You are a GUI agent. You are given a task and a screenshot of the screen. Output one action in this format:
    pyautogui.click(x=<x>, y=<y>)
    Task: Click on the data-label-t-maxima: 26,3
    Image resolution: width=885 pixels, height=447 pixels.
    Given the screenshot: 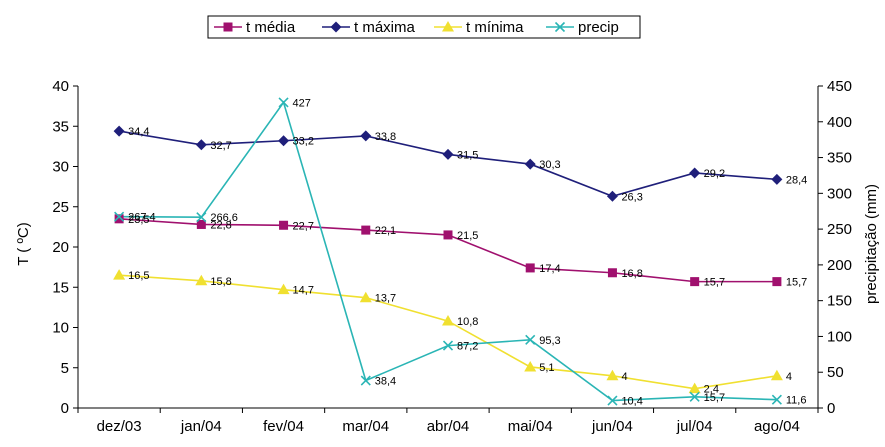 What is the action you would take?
    pyautogui.click(x=631, y=197)
    